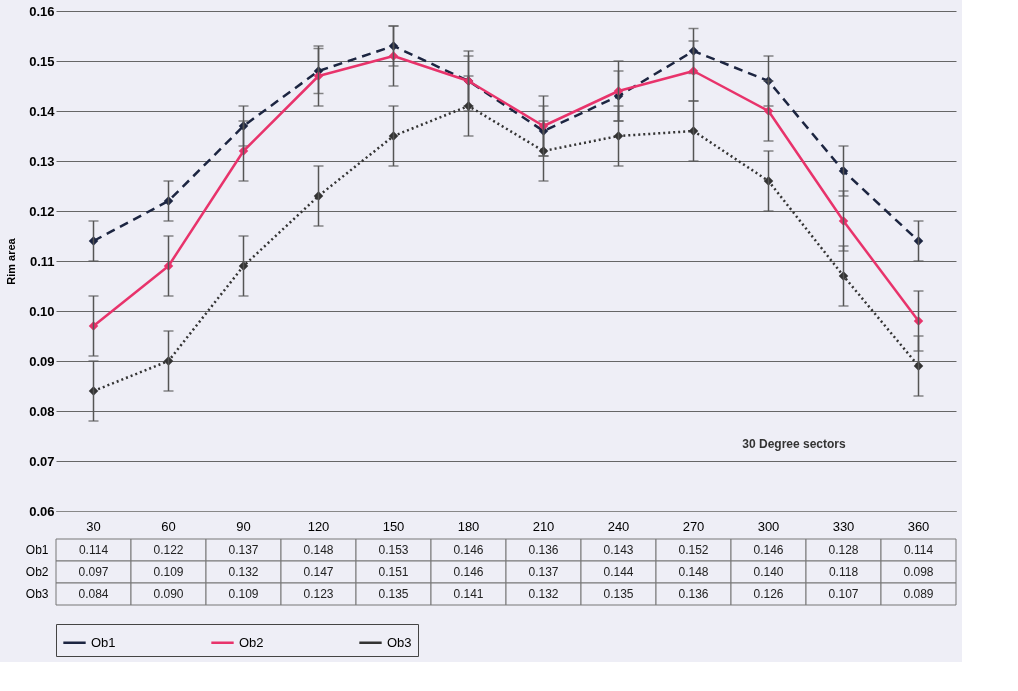 This screenshot has width=1018, height=691. What do you see at coordinates (693, 550) in the screenshot?
I see `data-label: 0.152` at bounding box center [693, 550].